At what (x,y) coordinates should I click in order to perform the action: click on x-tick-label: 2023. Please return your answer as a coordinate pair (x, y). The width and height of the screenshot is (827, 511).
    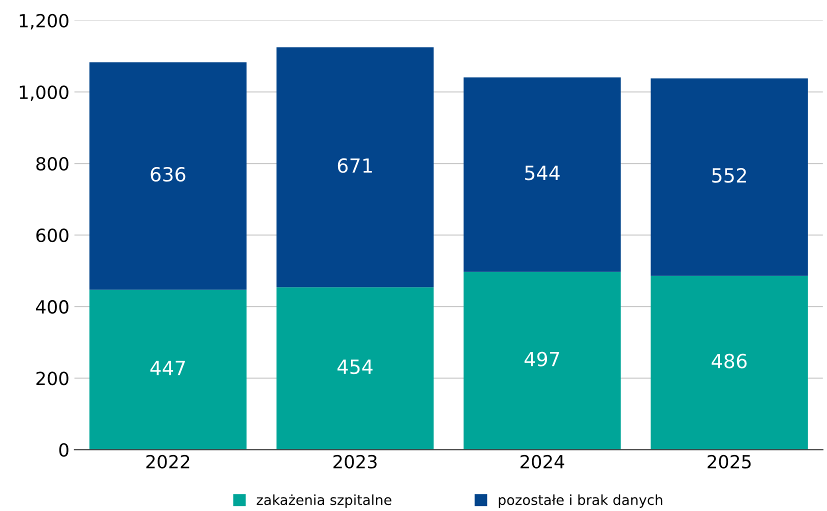
    Looking at the image, I should click on (355, 461).